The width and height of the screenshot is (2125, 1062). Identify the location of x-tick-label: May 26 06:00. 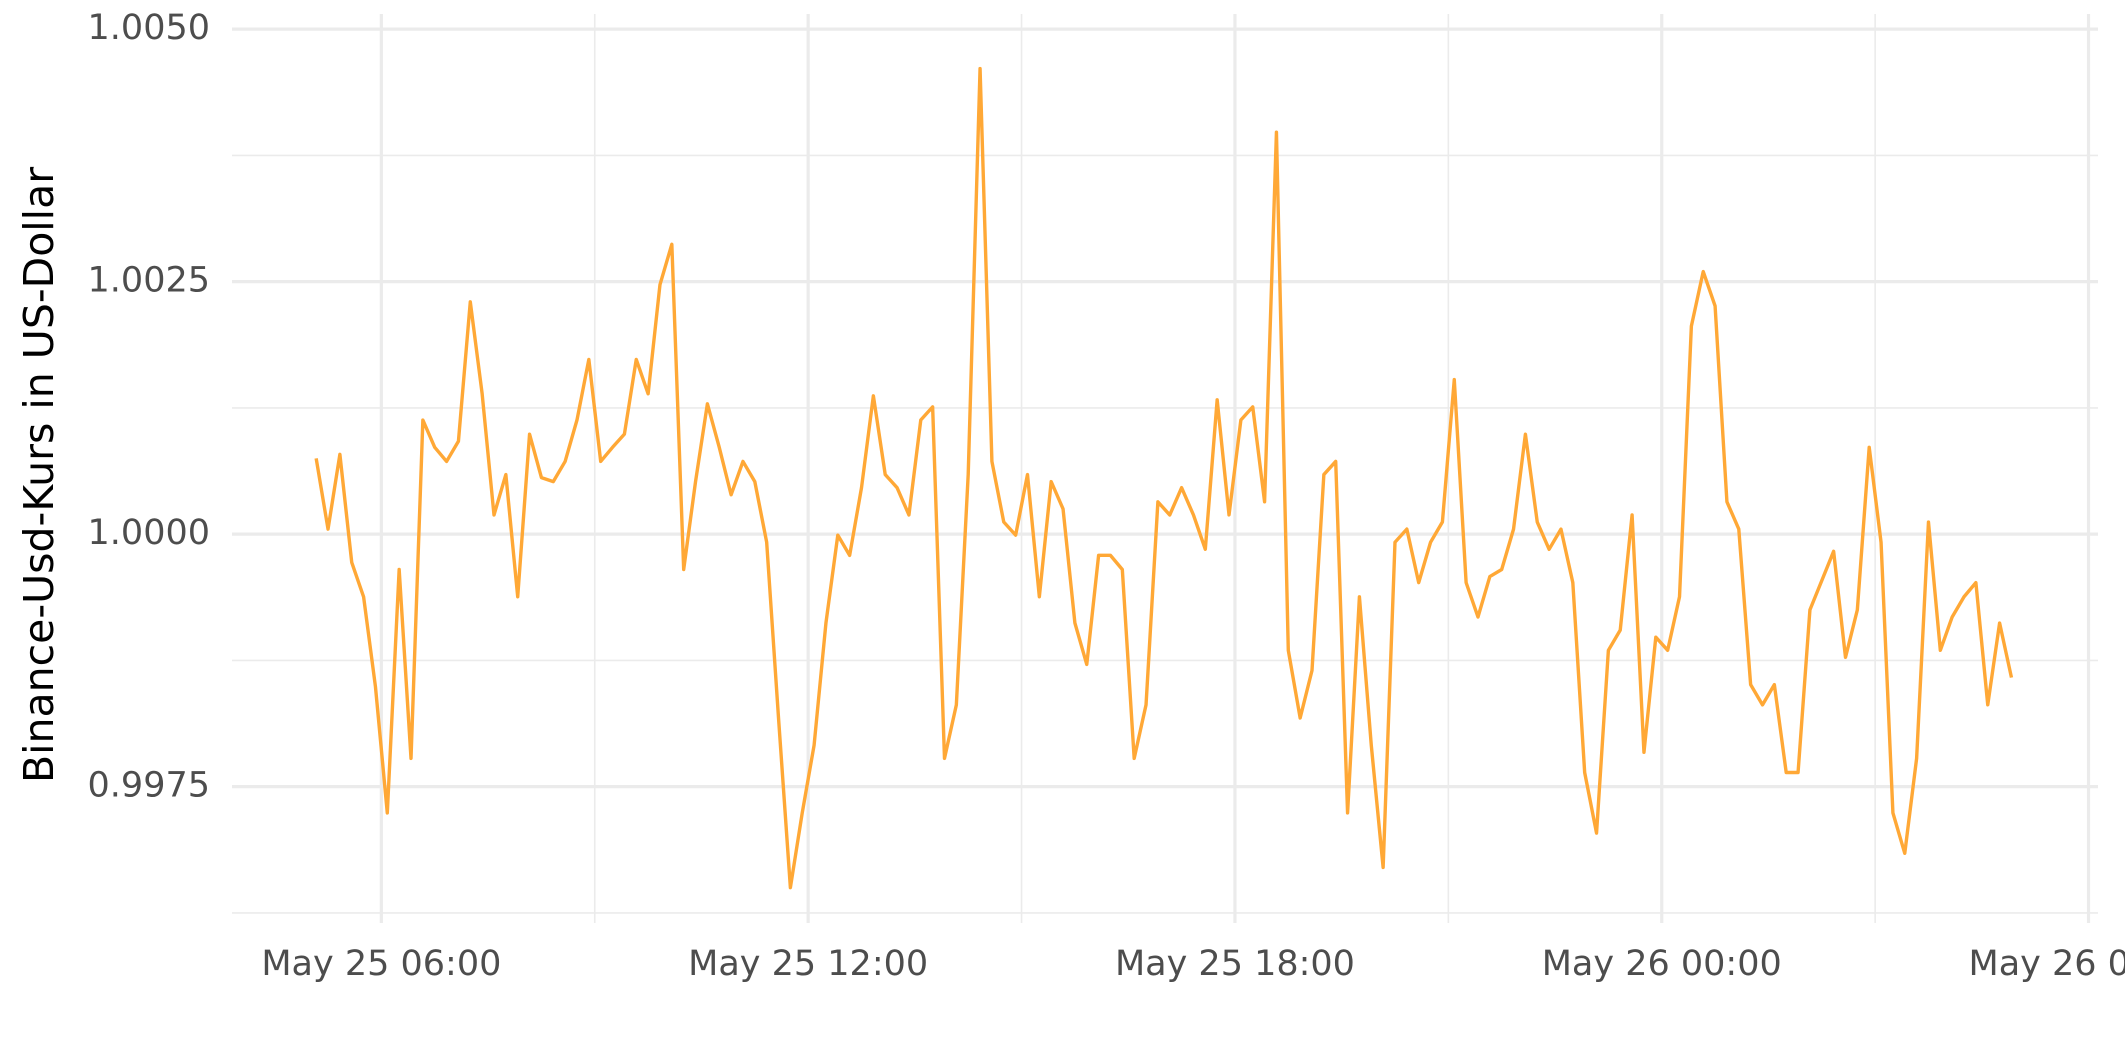
(2047, 964).